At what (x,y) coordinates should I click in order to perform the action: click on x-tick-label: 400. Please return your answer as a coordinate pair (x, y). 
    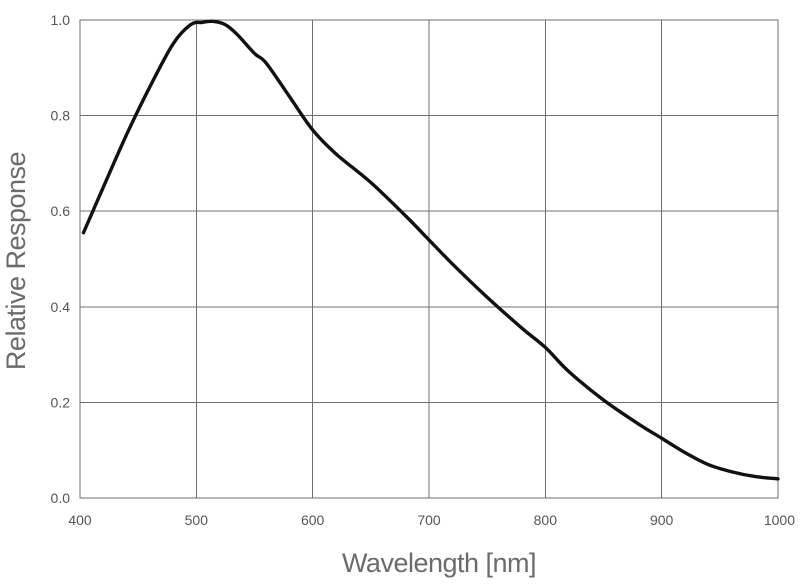
    Looking at the image, I should click on (80, 520).